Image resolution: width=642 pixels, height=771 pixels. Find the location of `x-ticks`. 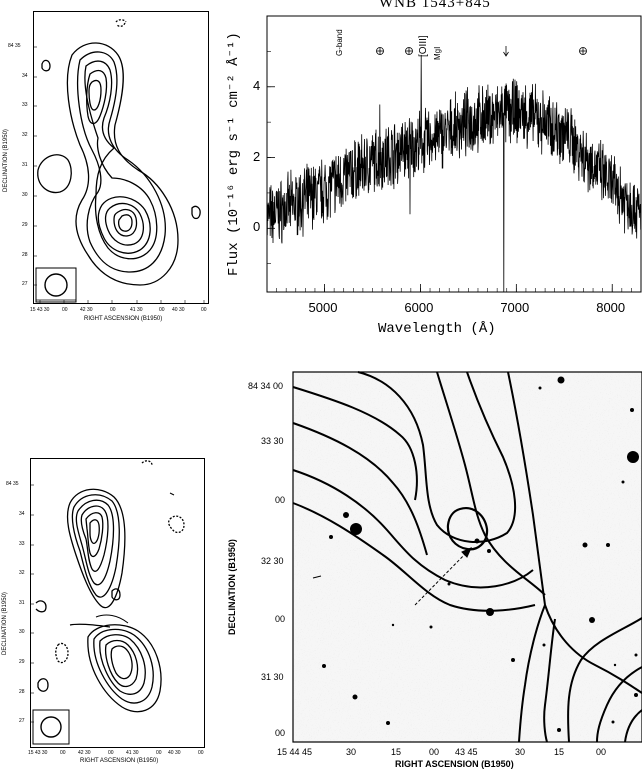

x-ticks is located at coordinates (454, 288).